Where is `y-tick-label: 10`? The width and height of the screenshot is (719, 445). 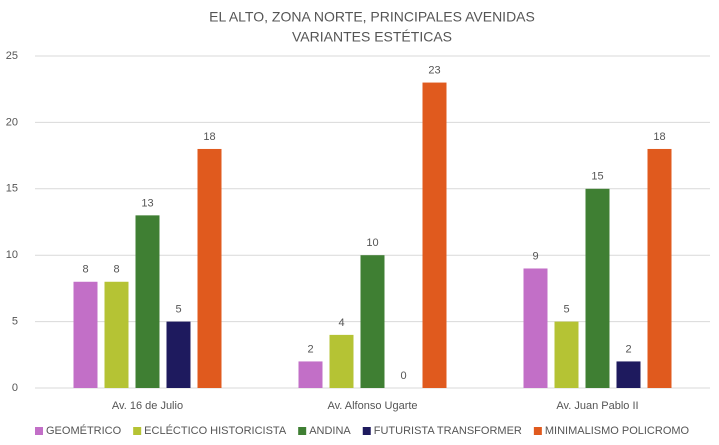
y-tick-label: 10 is located at coordinates (12, 255).